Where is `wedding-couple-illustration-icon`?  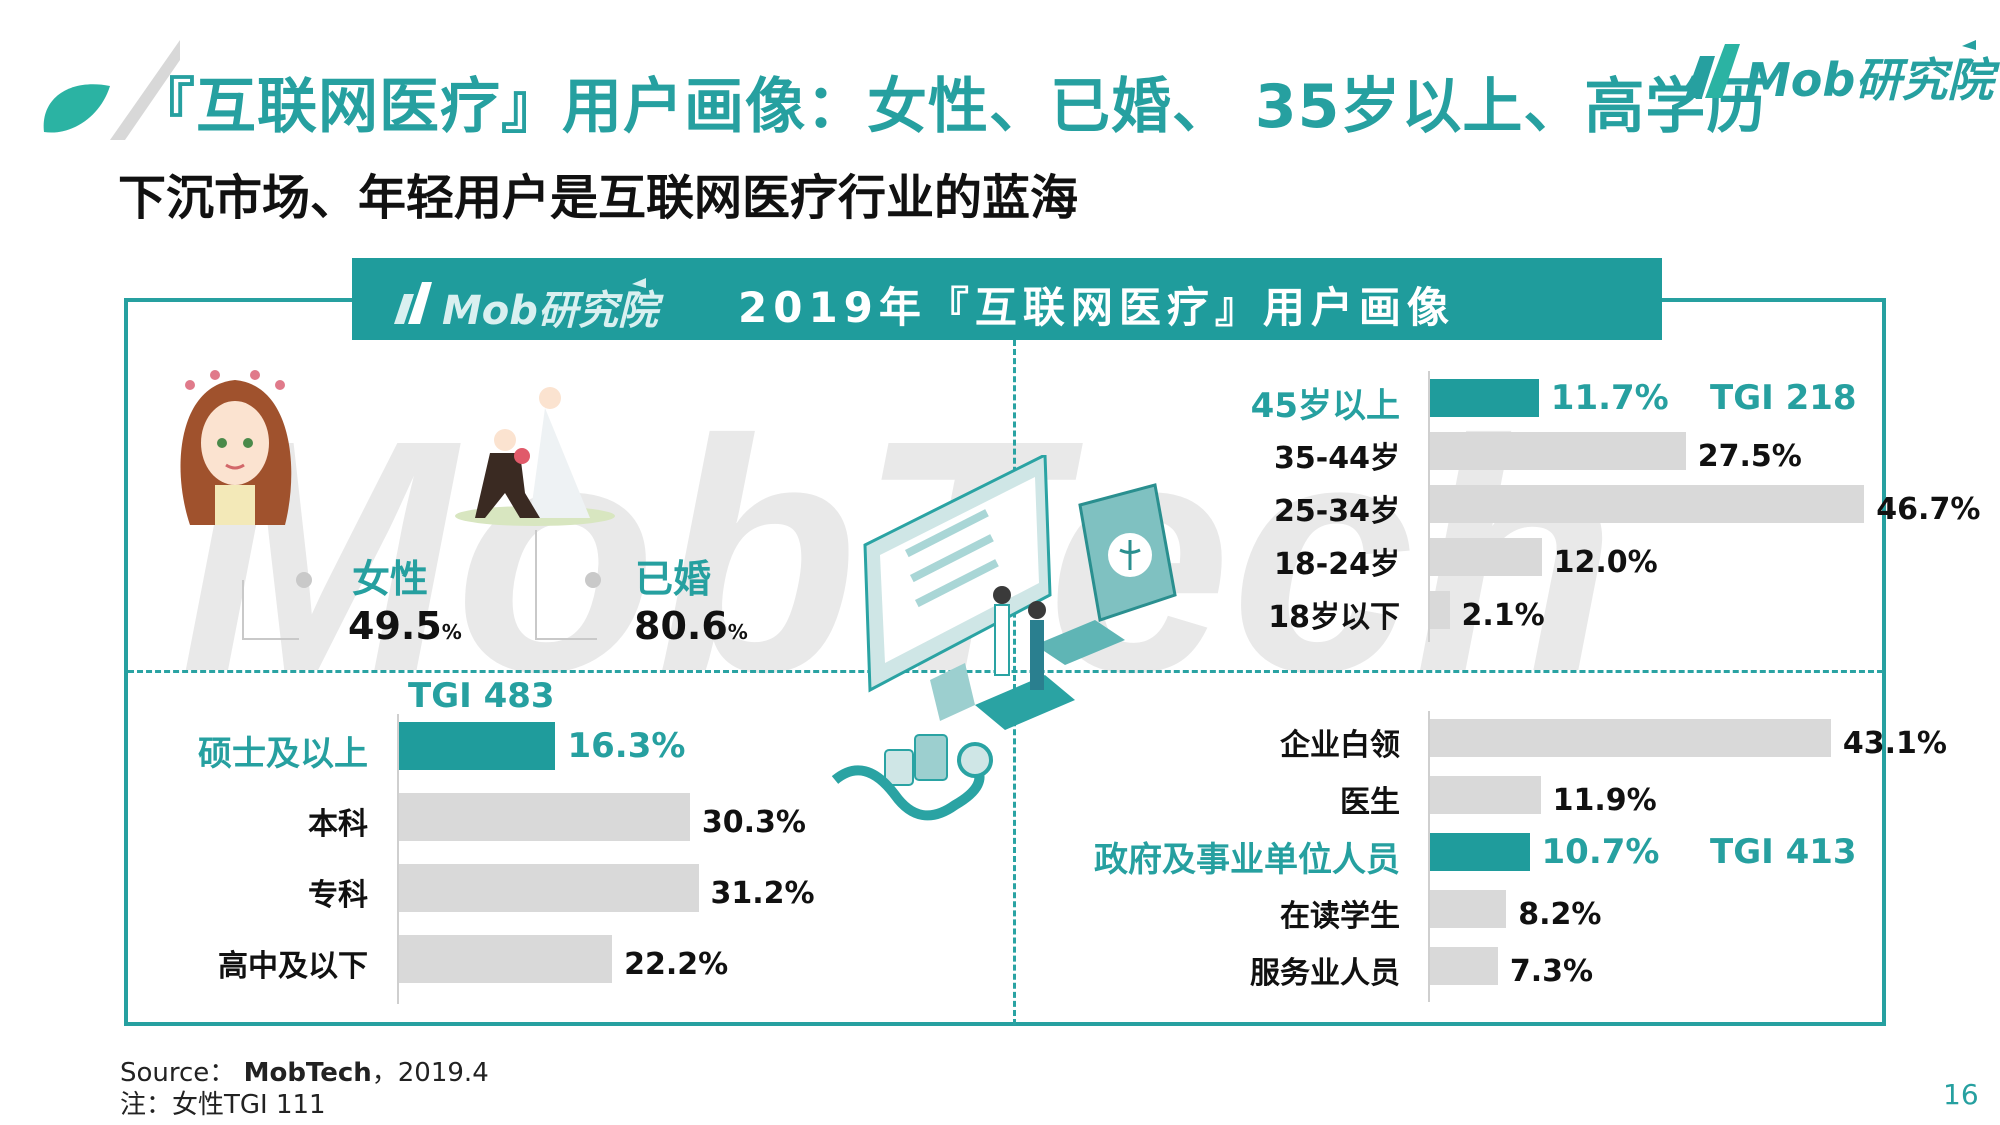
wedding-couple-illustration-icon is located at coordinates (535, 456).